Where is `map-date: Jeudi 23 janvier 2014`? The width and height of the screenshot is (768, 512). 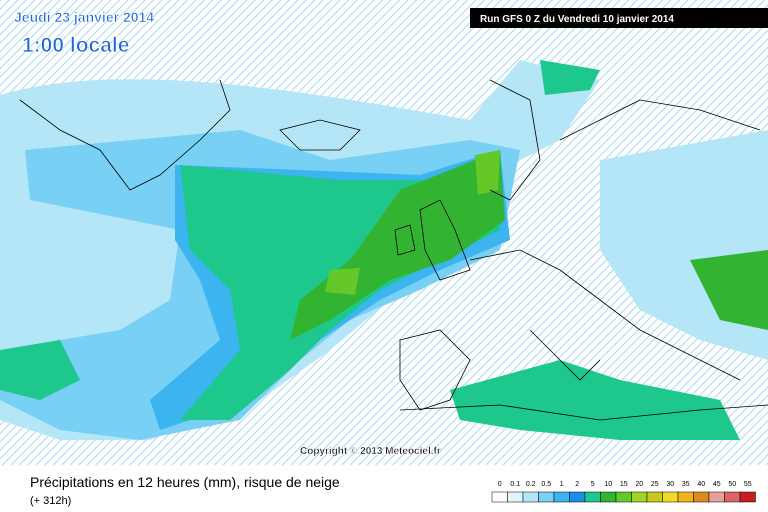 map-date: Jeudi 23 janvier 2014 is located at coordinates (84, 17).